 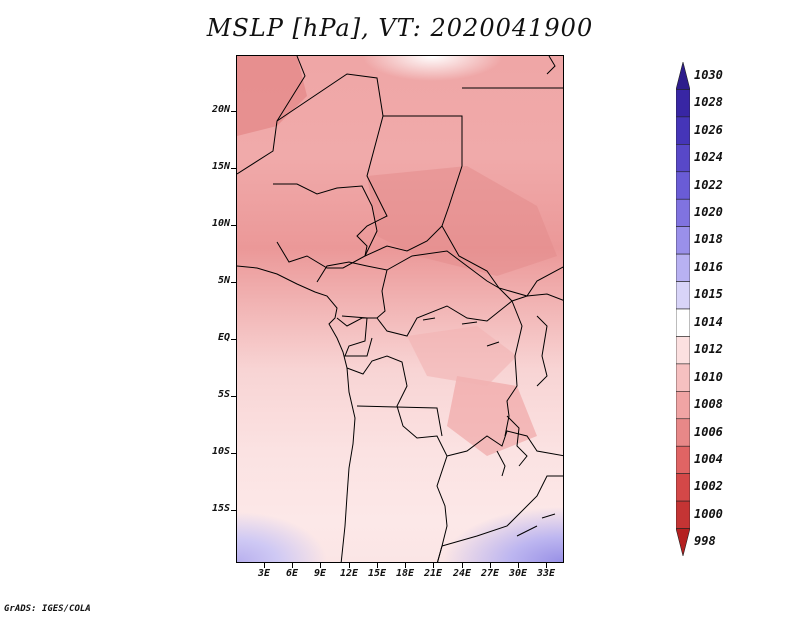 I want to click on colorbar-label-1014: 1014, so click(x=708, y=321).